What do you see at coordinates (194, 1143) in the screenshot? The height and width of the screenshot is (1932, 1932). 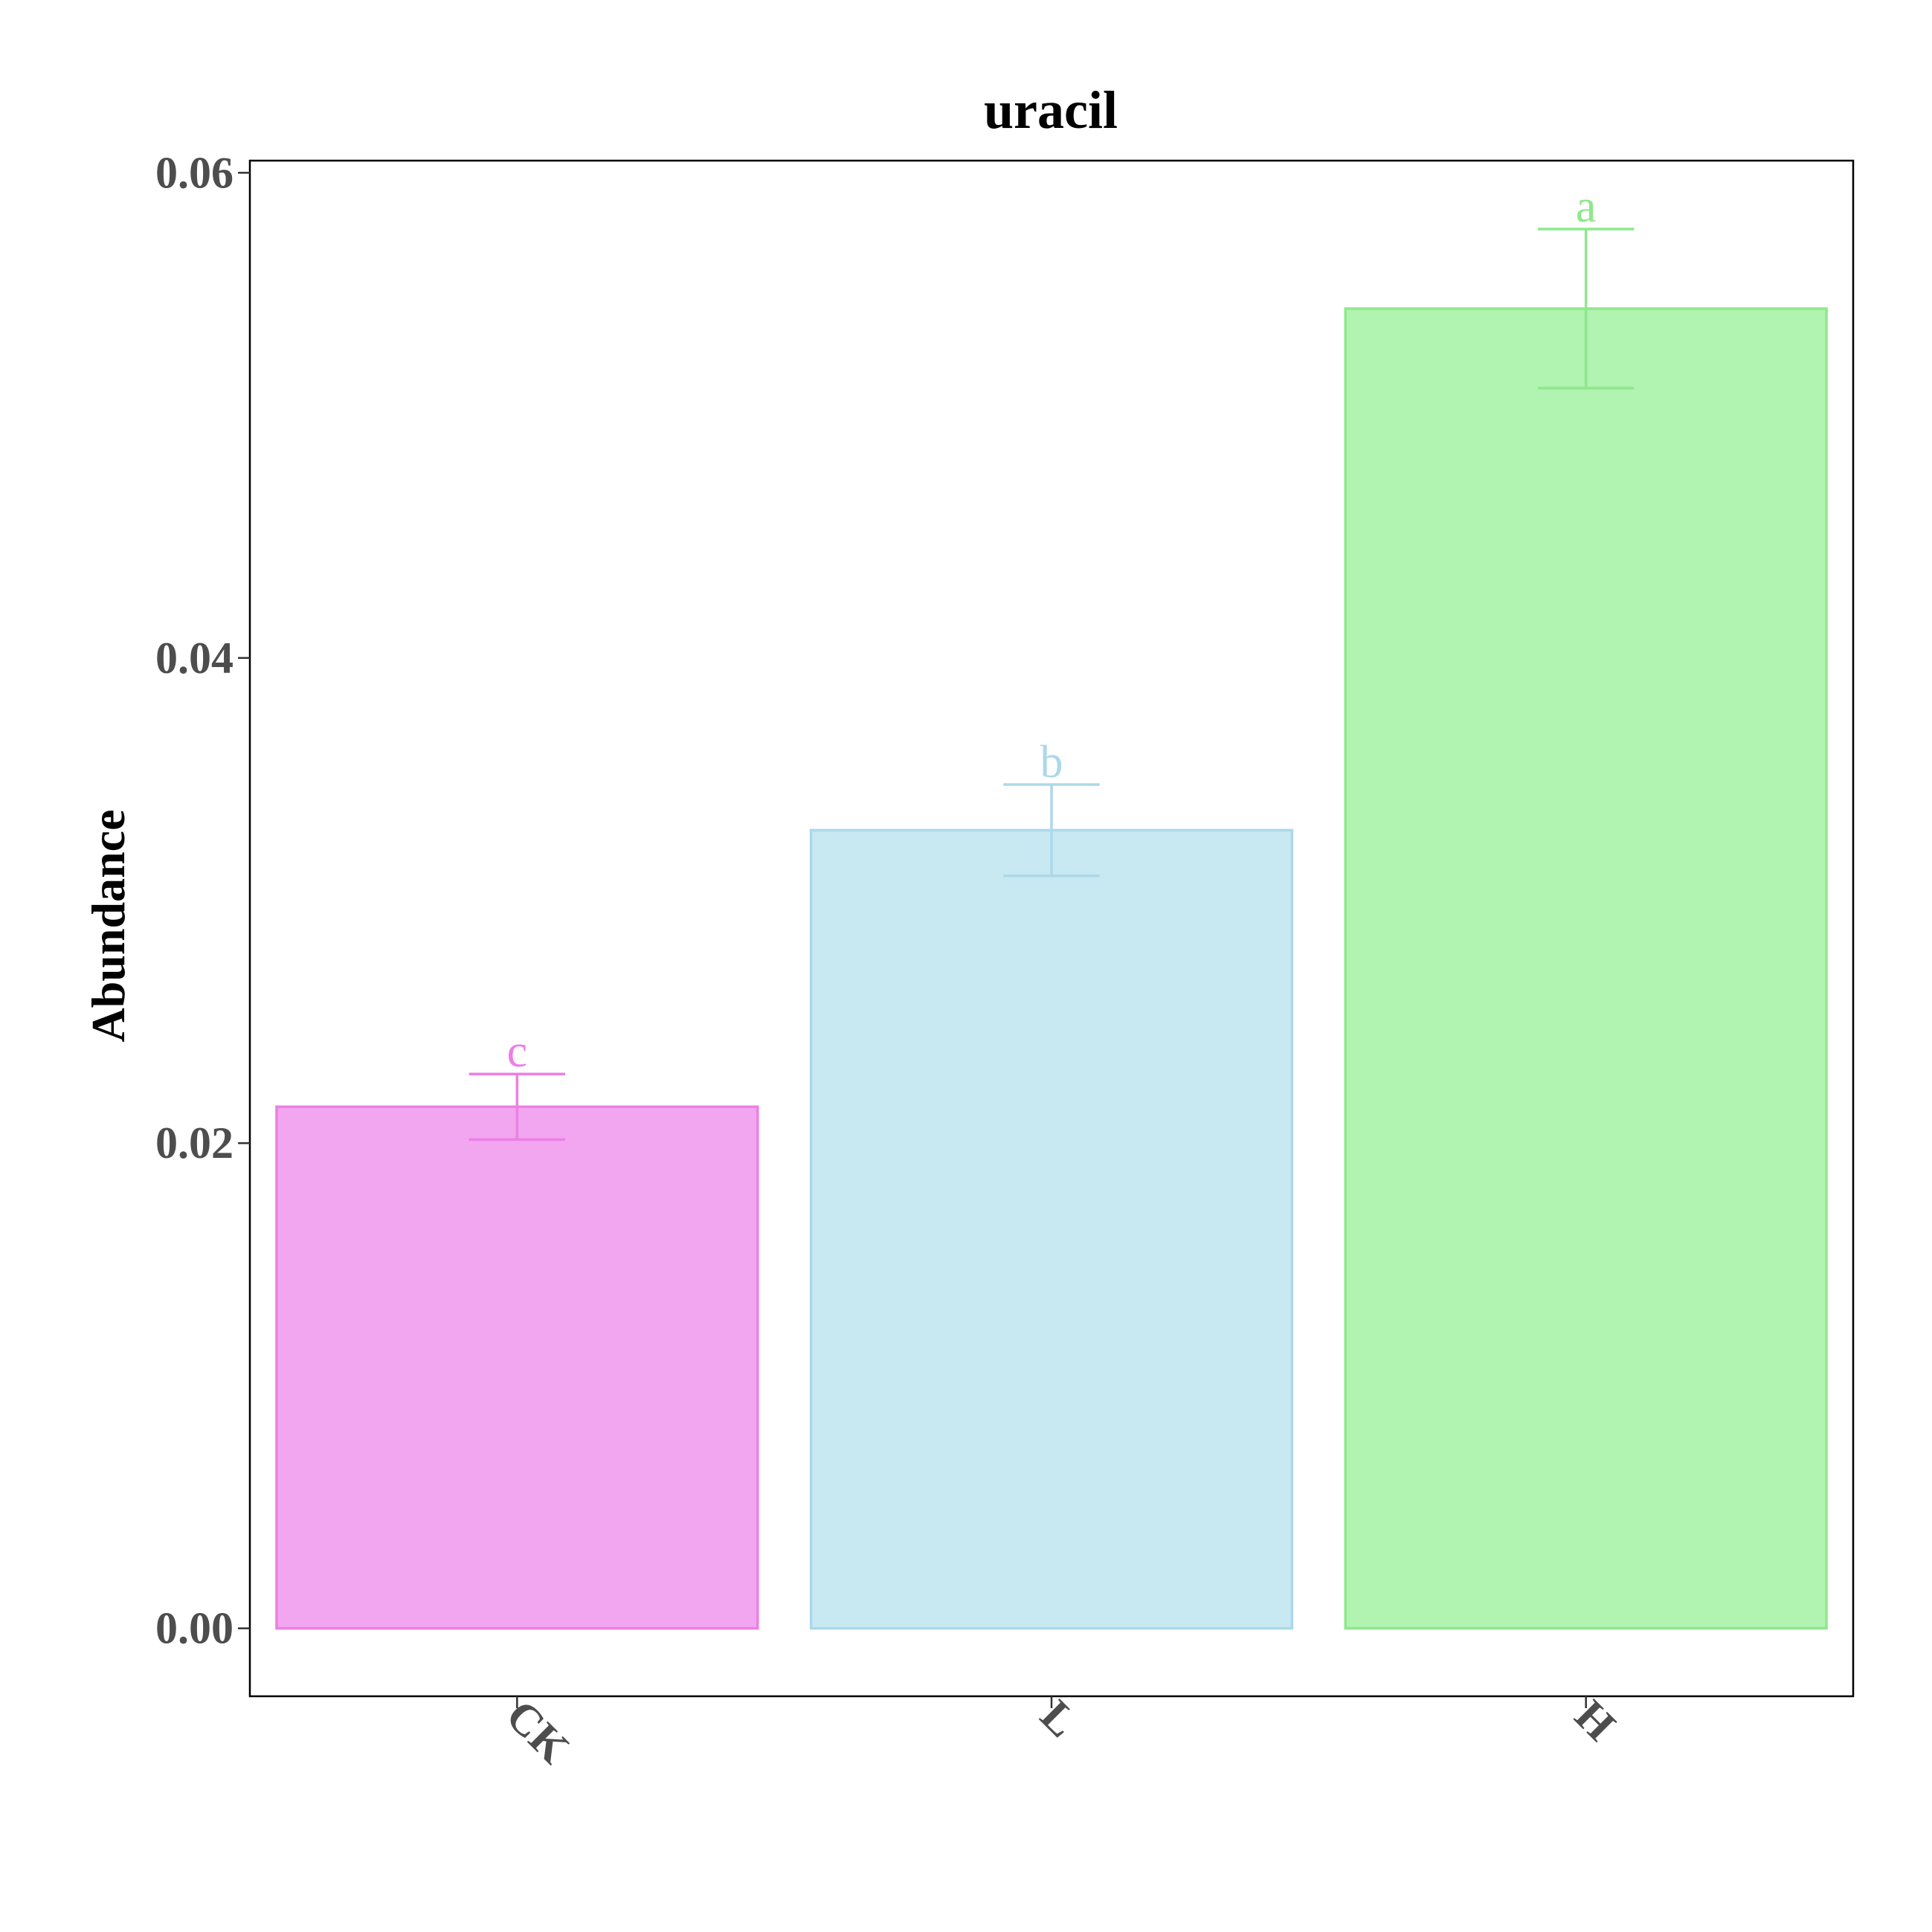 I see `y-tick-label-1: 0.02` at bounding box center [194, 1143].